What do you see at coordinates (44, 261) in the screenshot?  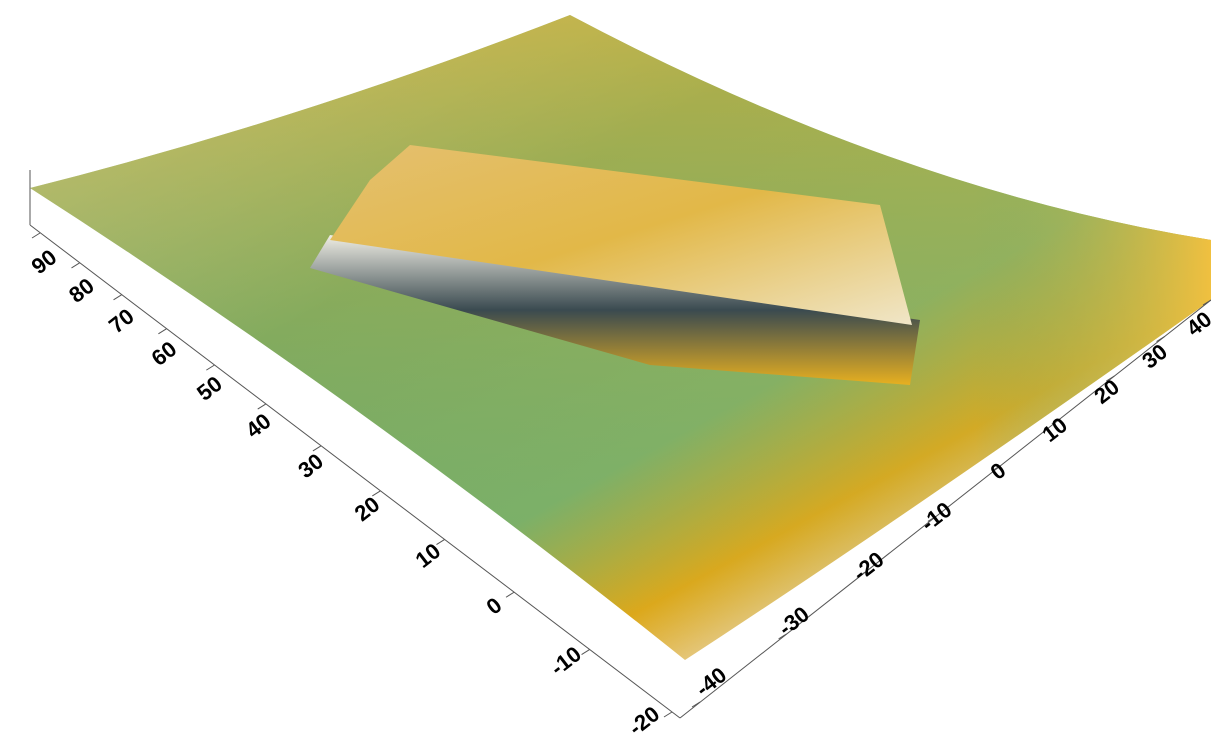 I see `y-tick-label: 90` at bounding box center [44, 261].